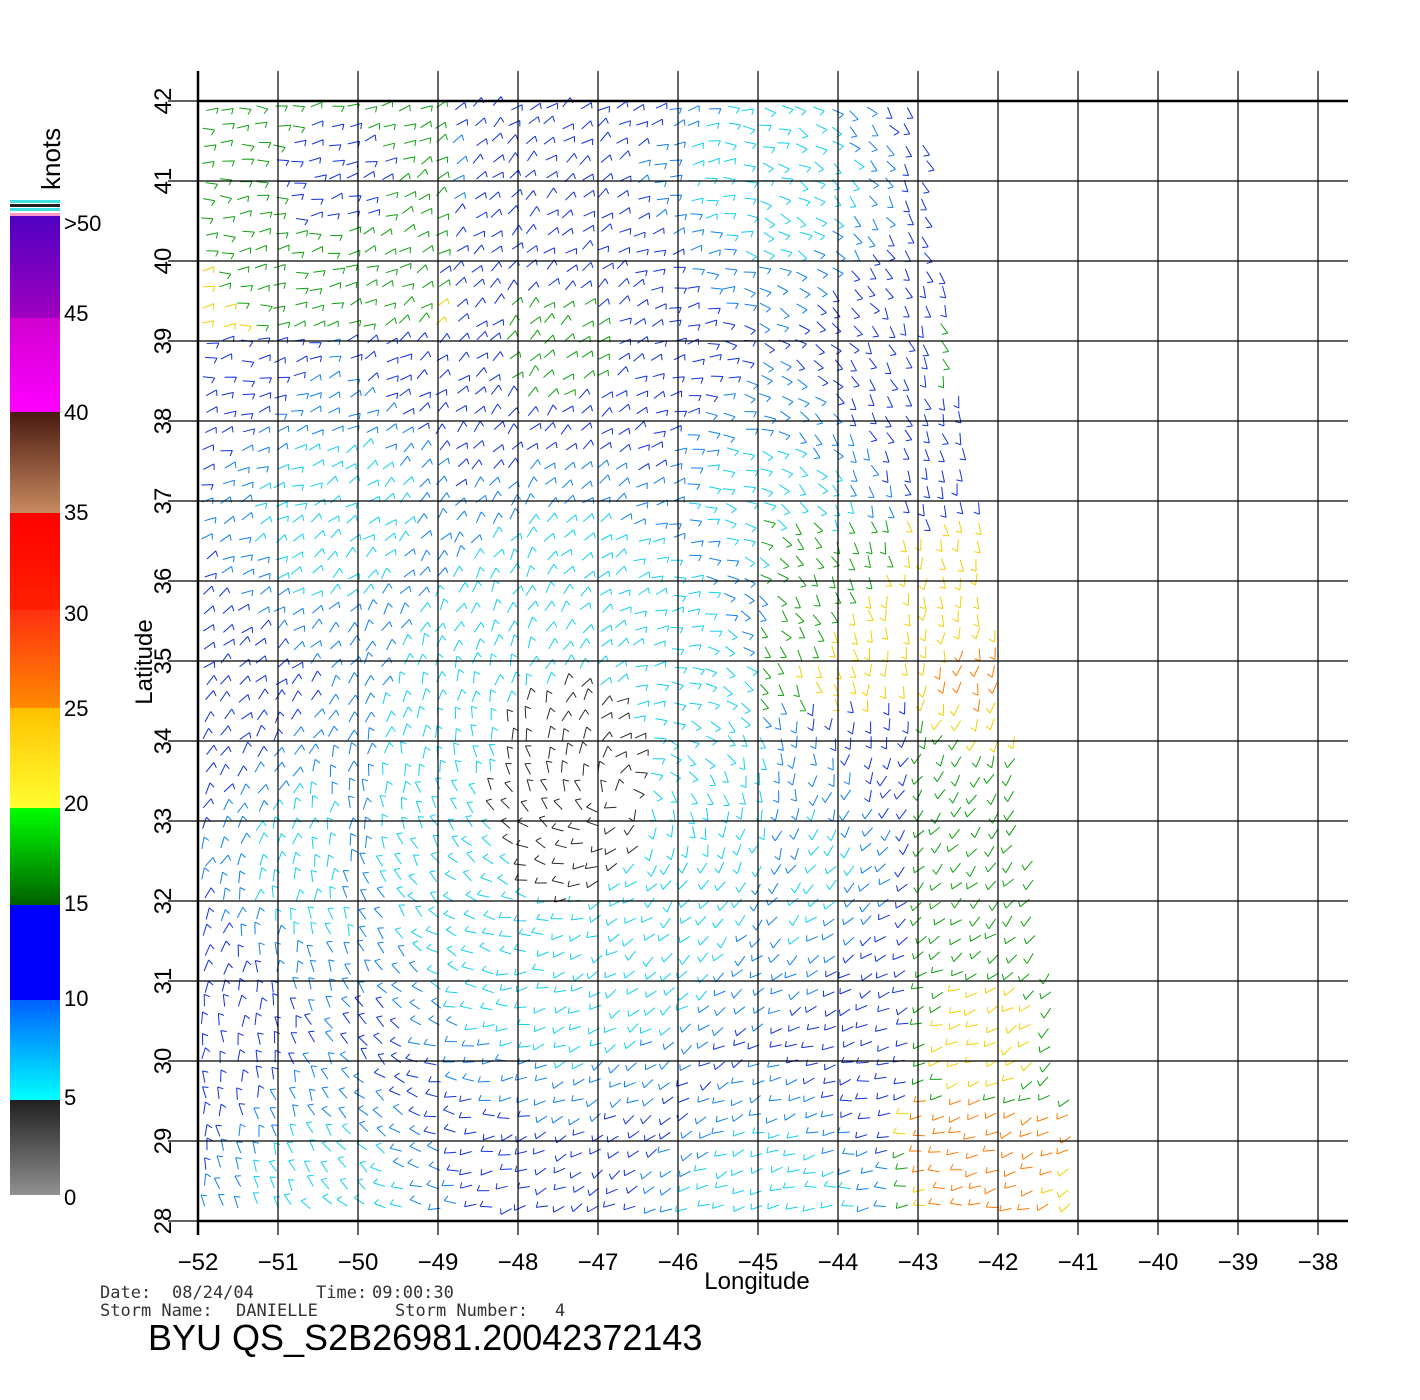 The image size is (1420, 1400). What do you see at coordinates (125, 1293) in the screenshot?
I see `date-label: Date:` at bounding box center [125, 1293].